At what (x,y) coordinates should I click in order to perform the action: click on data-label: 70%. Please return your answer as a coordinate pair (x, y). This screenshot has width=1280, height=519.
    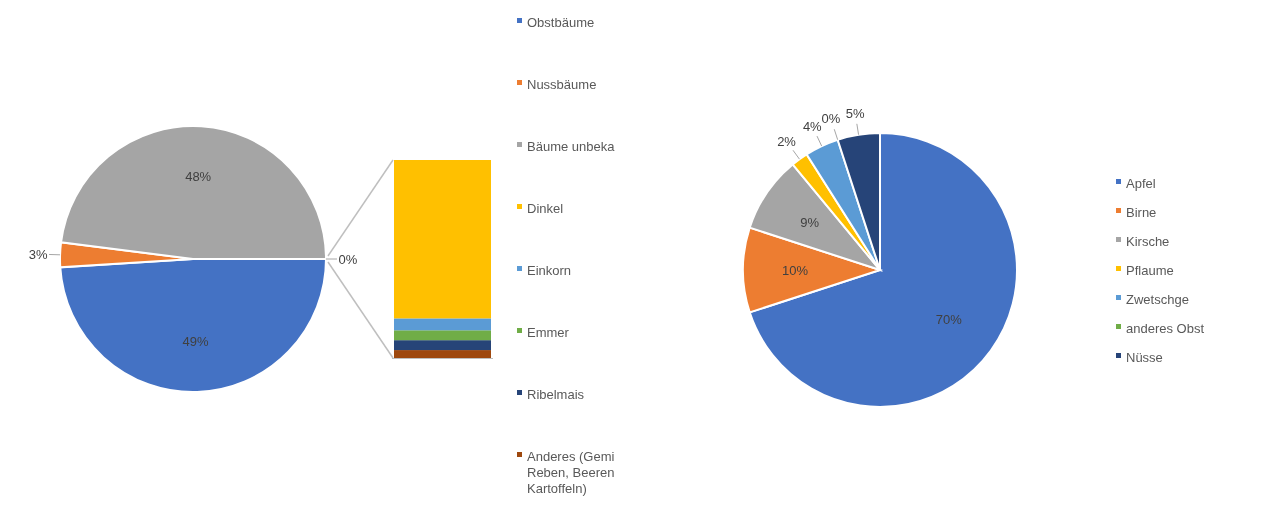
    Looking at the image, I should click on (949, 320).